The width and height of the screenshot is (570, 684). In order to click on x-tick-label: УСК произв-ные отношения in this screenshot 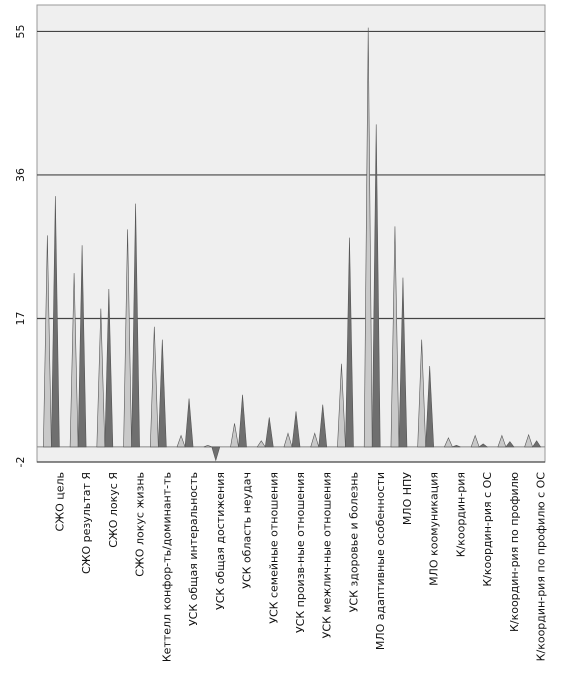, I will do `click(300, 552)`.